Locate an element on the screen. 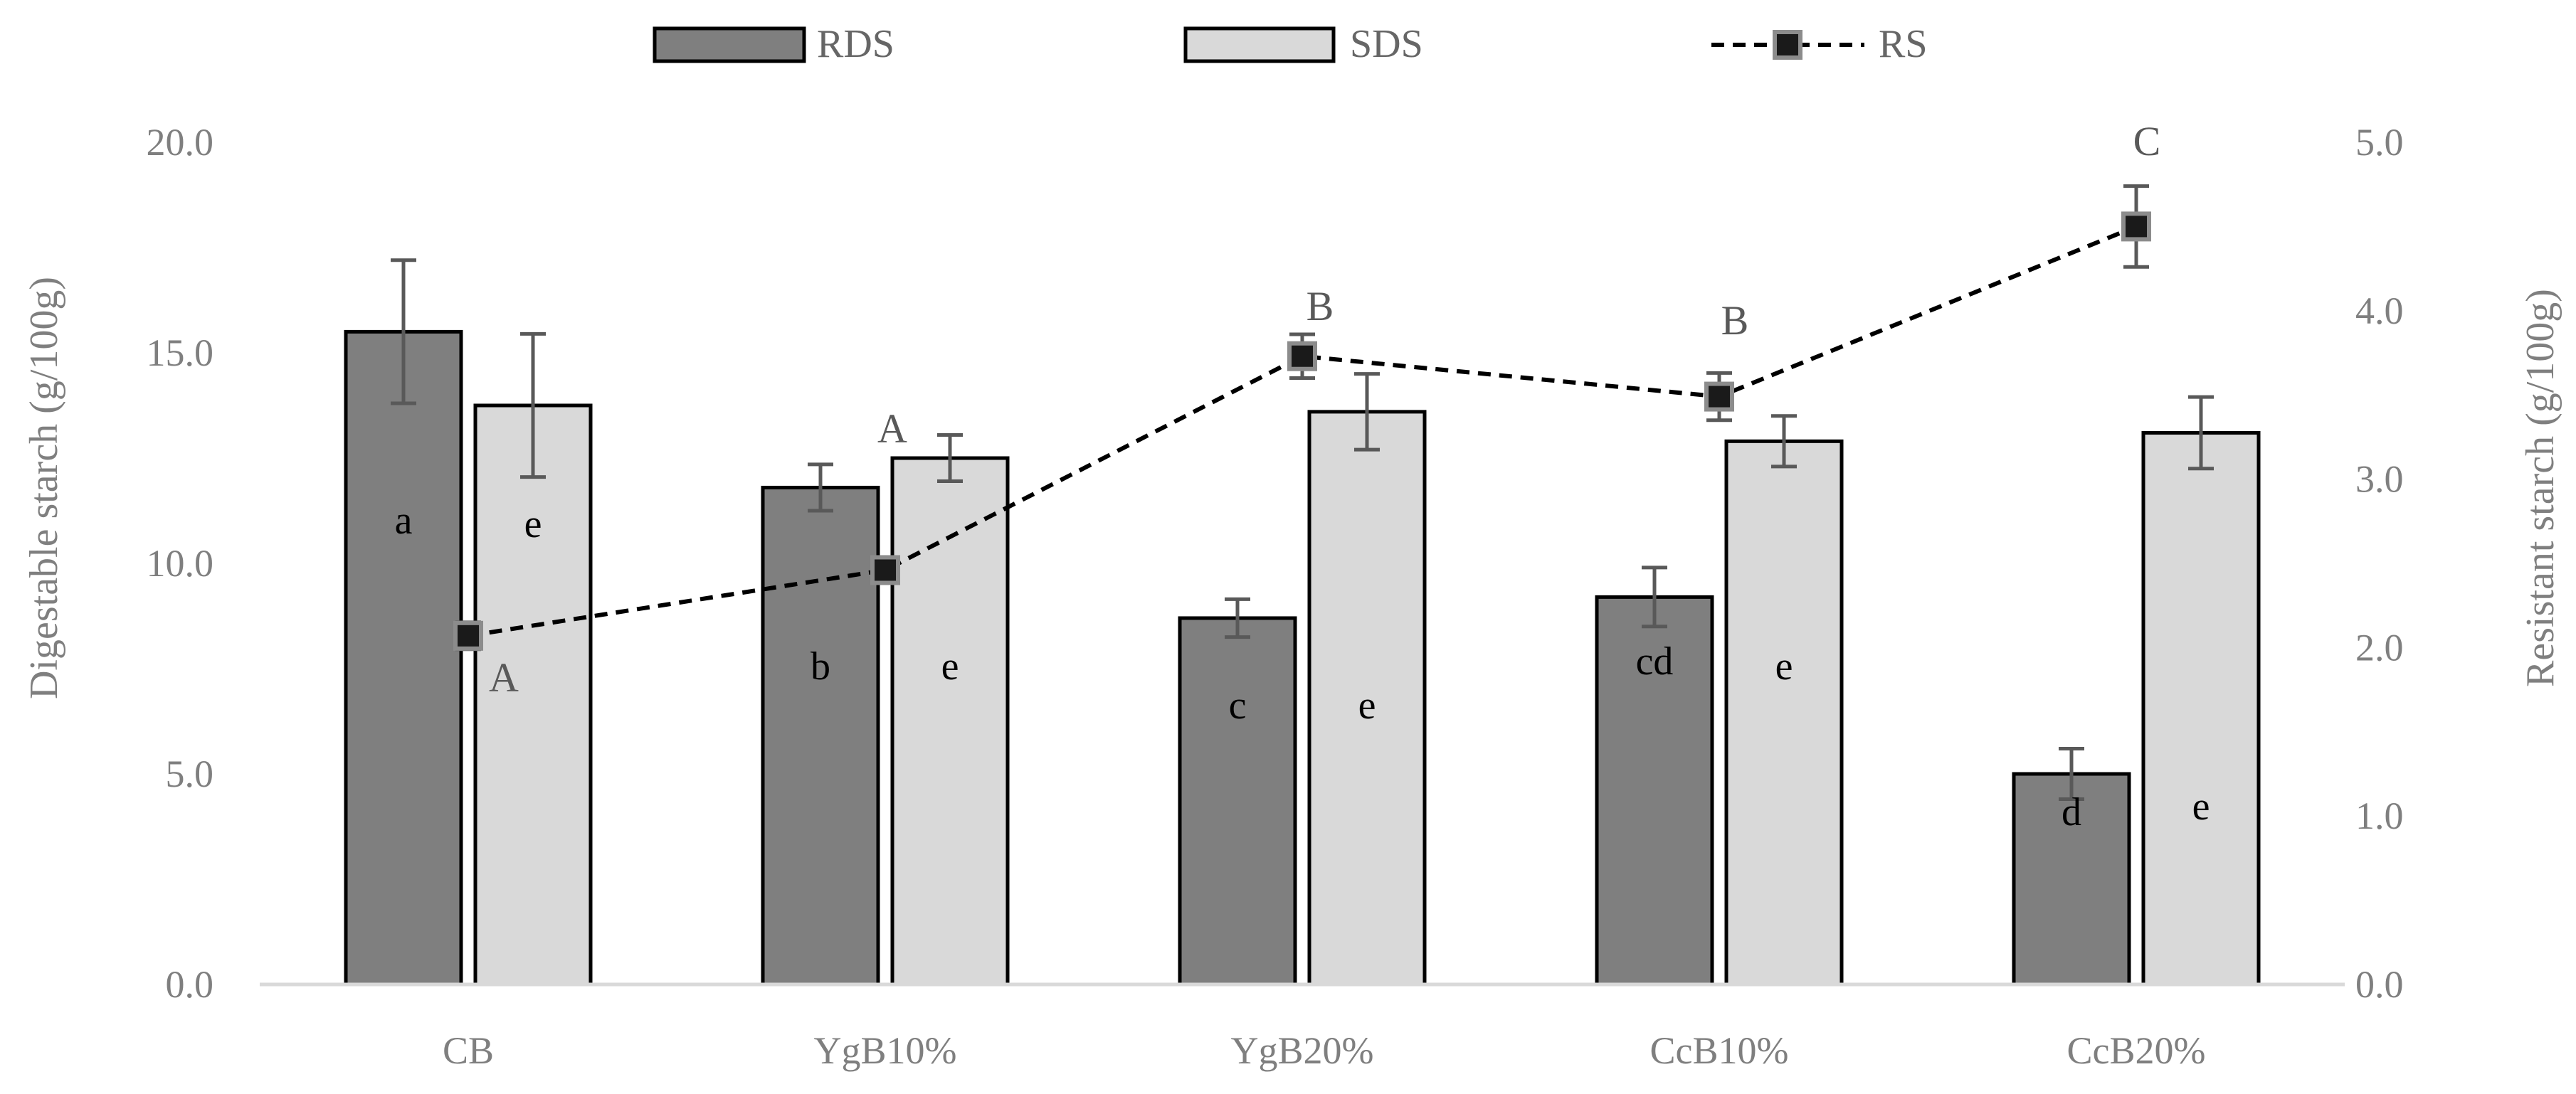 This screenshot has height=1094, width=2576. right-axis-title: Resistant starch (g/100g) is located at coordinates (2540, 488).